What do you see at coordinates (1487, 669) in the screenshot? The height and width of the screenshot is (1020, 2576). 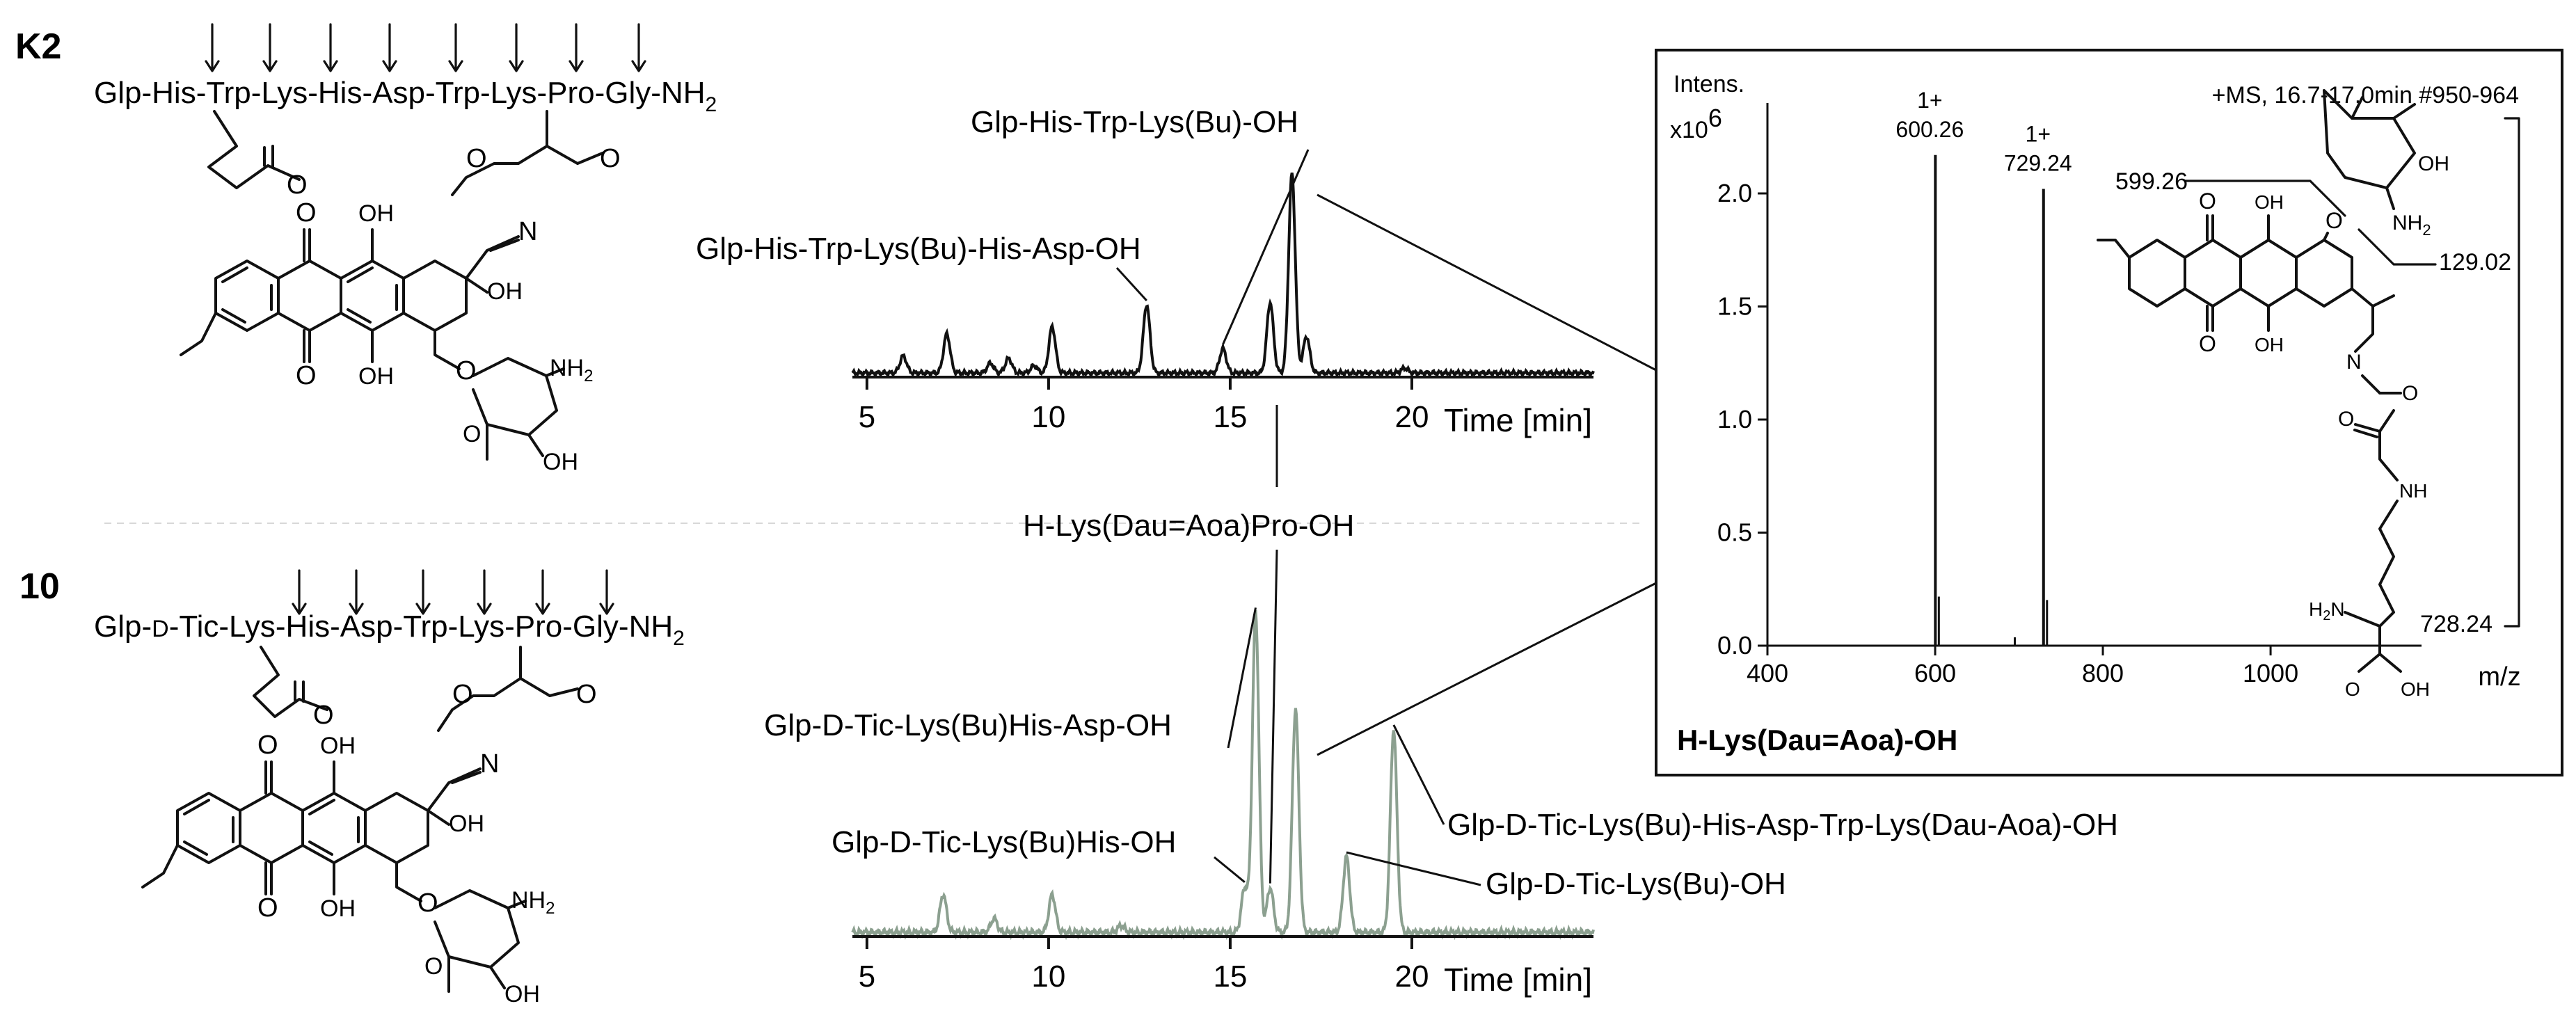 I see `zoom-connector` at bounding box center [1487, 669].